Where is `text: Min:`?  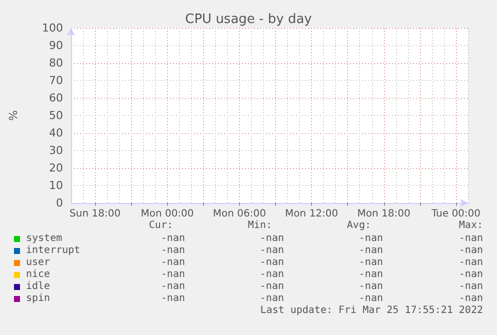
text: Min: is located at coordinates (260, 225).